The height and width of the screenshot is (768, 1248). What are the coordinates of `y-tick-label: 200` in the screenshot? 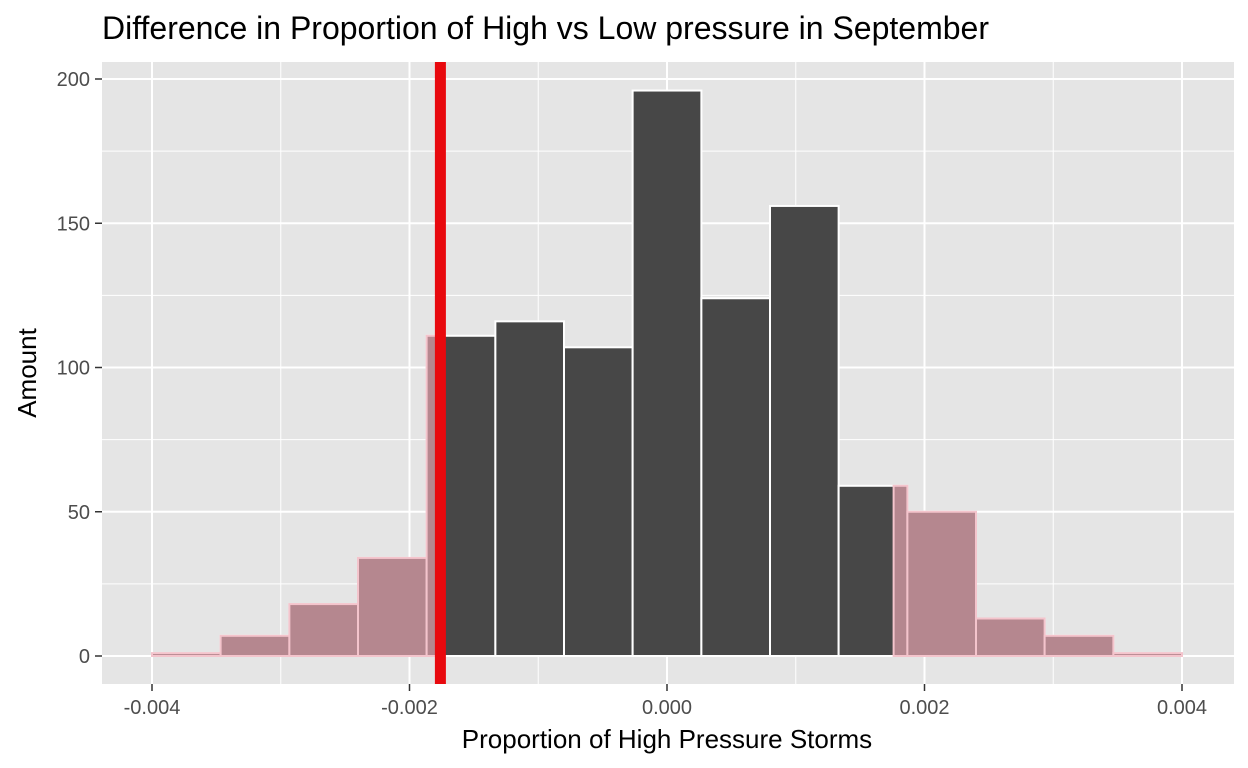 It's located at (73, 80).